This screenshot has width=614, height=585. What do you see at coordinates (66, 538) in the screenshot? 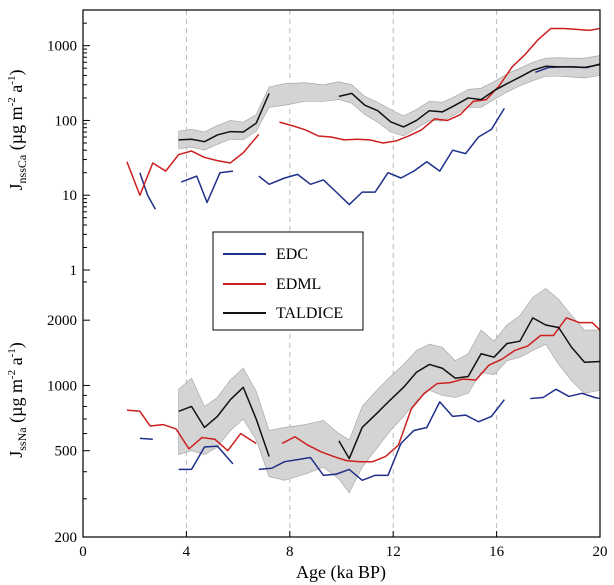
I see `bottom-y-tick-label-200: 200` at bounding box center [66, 538].